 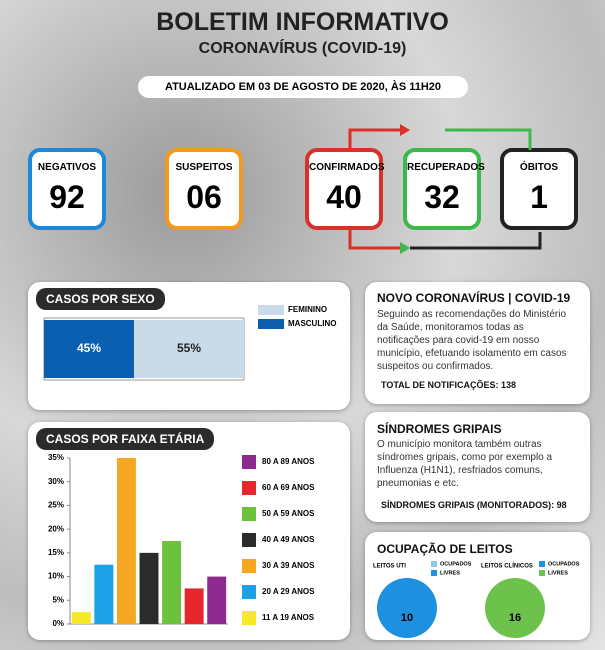 What do you see at coordinates (442, 197) in the screenshot?
I see `stat-value: 32` at bounding box center [442, 197].